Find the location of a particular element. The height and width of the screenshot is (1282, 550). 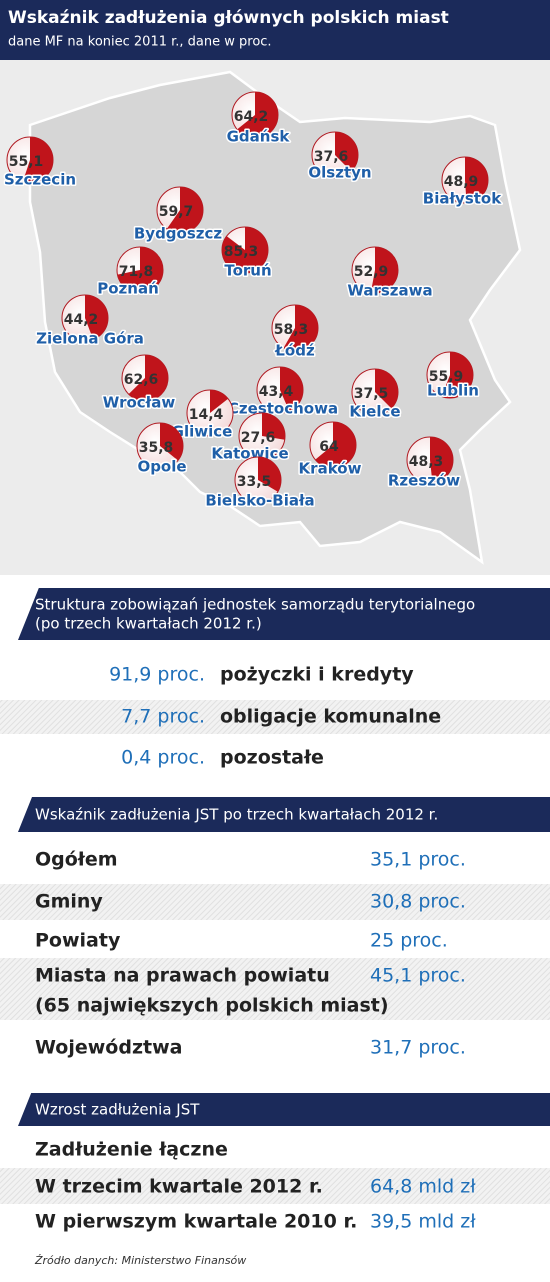

row-label: Zadłużenie łączne is located at coordinates (131, 1150).